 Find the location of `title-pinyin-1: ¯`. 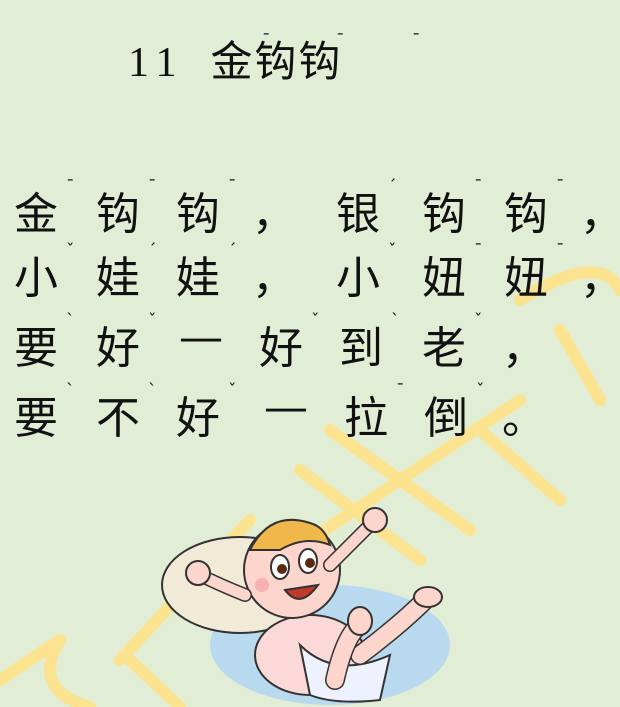

title-pinyin-1: ¯ is located at coordinates (266, 41).